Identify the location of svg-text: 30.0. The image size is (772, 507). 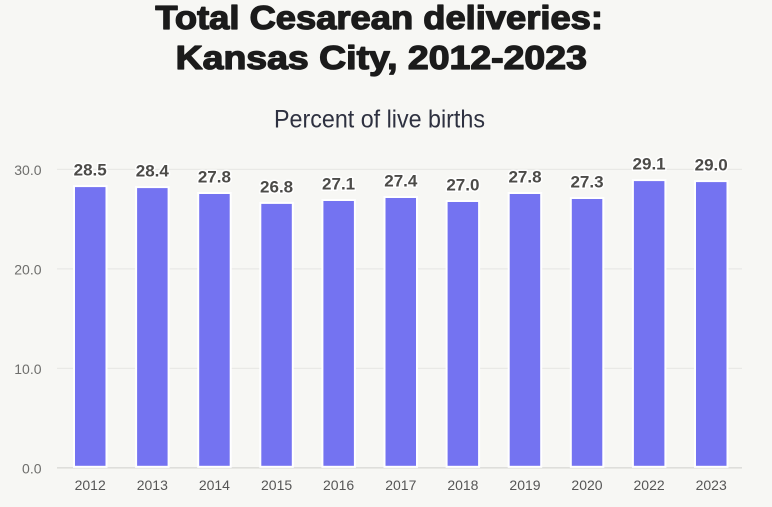
(27, 170).